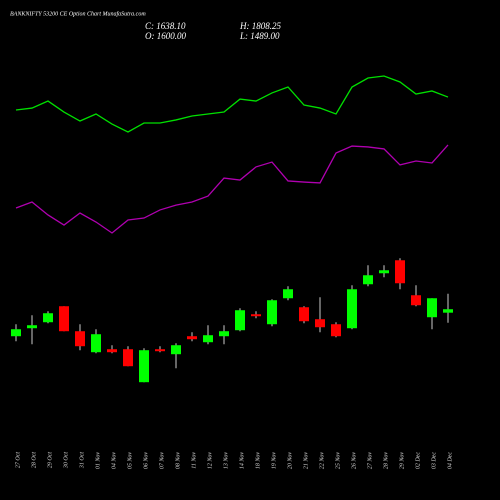  I want to click on x-tick-label: 03 Dec, so click(434, 460).